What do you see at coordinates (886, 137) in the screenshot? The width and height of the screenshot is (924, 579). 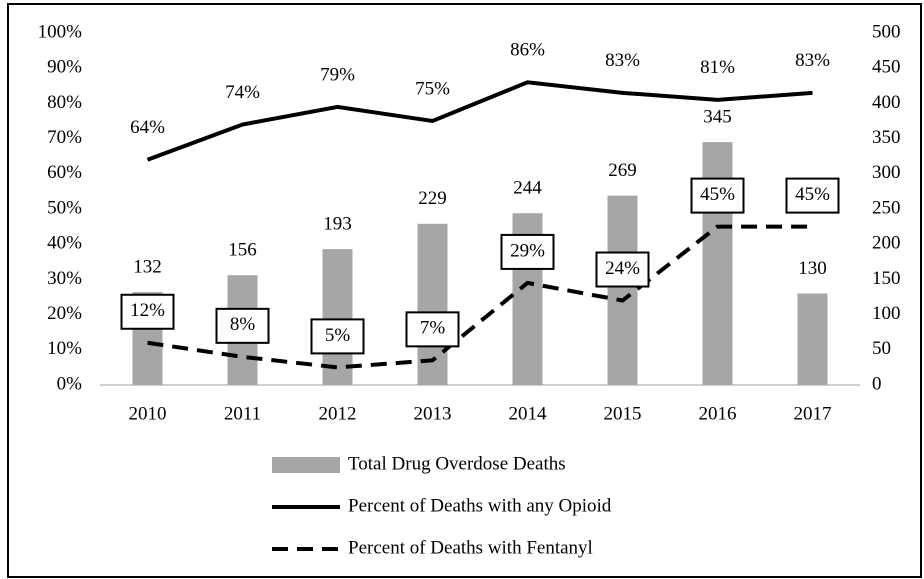 I see `y2-tick-label: 350` at bounding box center [886, 137].